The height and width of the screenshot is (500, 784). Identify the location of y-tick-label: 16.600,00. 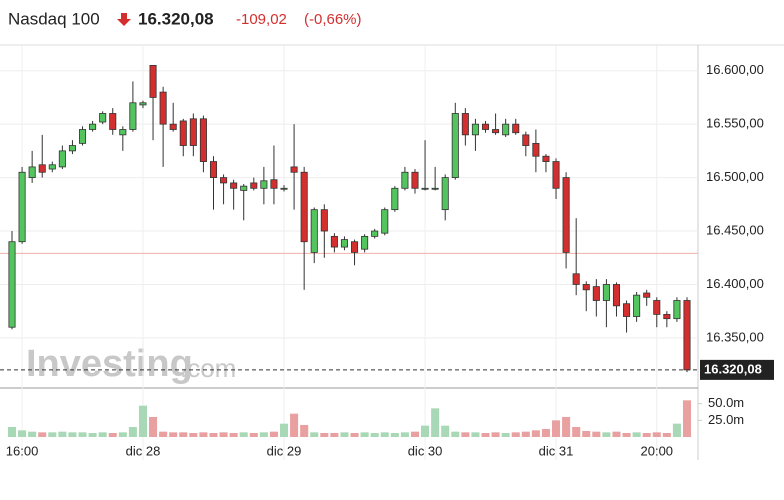
(735, 69).